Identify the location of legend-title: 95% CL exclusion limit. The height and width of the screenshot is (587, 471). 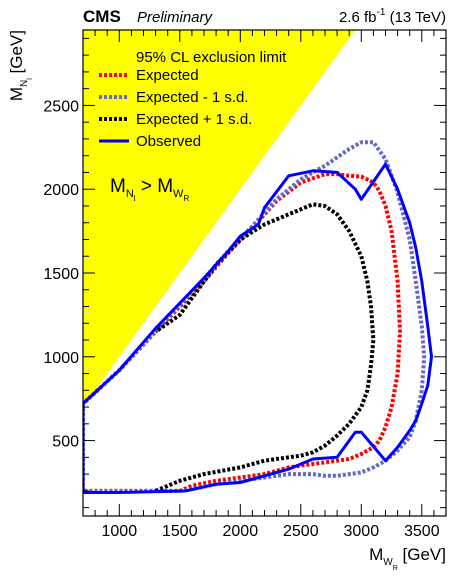
(211, 57).